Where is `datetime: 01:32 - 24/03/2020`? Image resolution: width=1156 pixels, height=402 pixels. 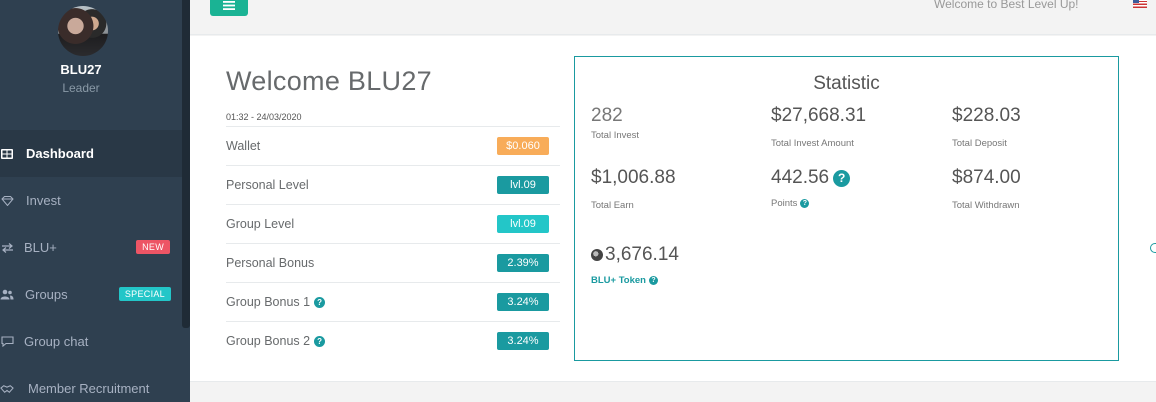
datetime: 01:32 - 24/03/2020 is located at coordinates (264, 117).